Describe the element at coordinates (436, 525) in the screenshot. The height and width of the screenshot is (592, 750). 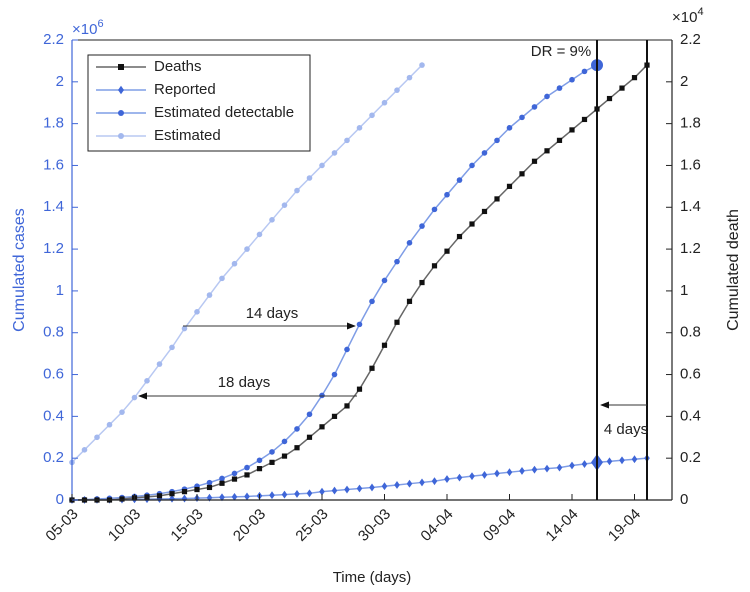
I see `x-tick-label: 04-04` at that location.